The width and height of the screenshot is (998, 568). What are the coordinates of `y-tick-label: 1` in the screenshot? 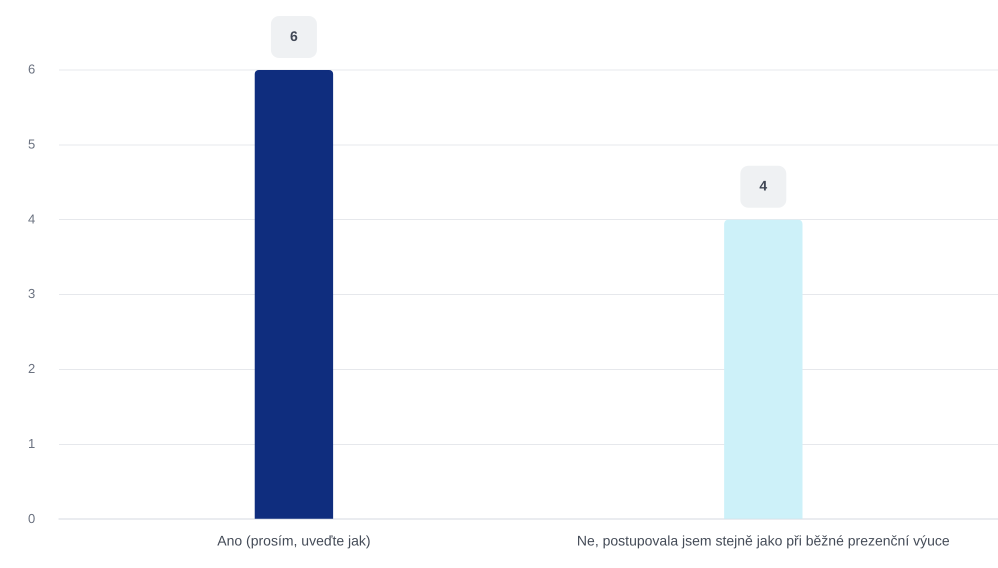 It's located at (32, 443).